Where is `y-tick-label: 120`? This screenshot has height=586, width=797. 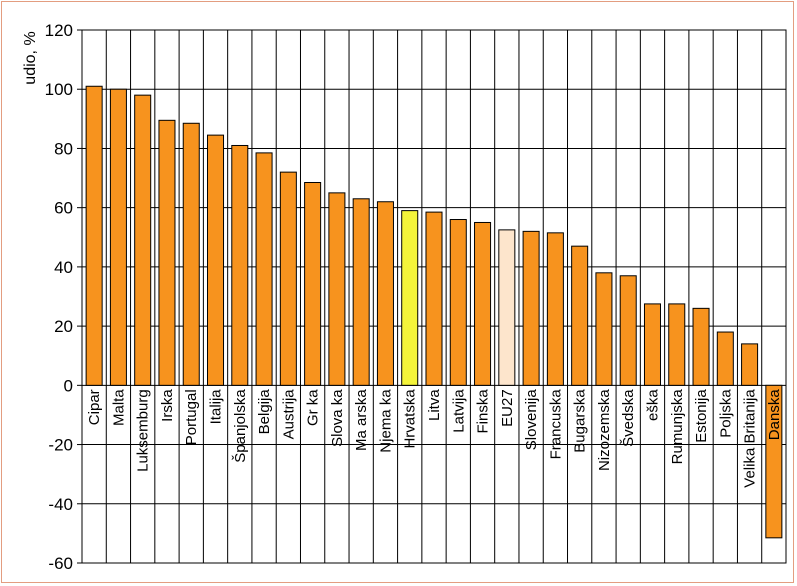 y-tick-label: 120 is located at coordinates (59, 30).